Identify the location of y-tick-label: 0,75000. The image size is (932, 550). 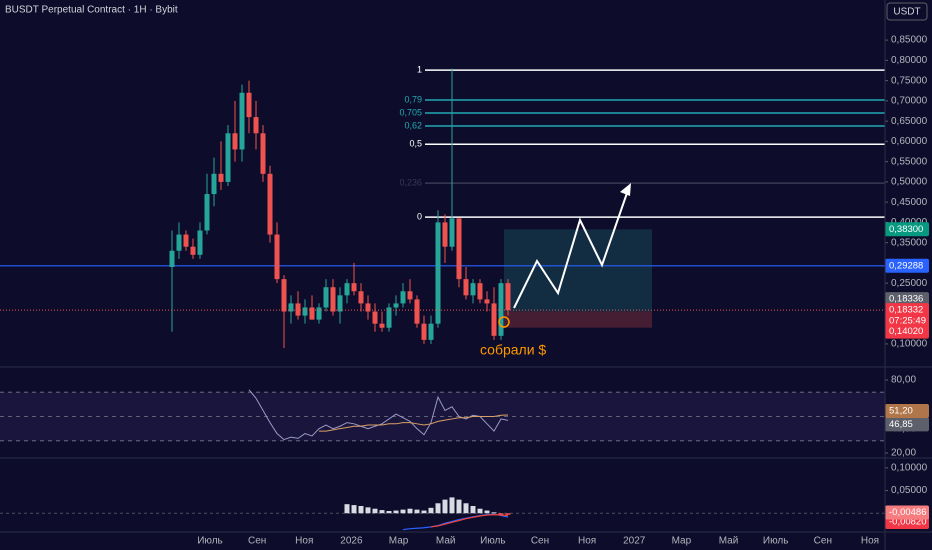
(909, 80).